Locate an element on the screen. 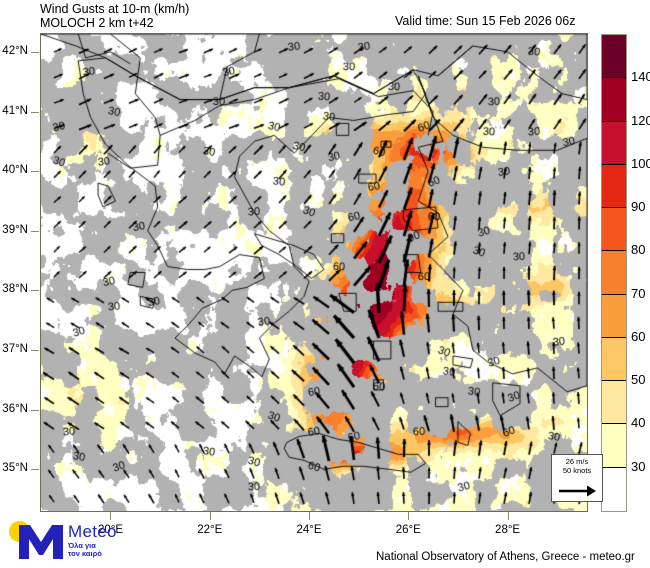 This screenshot has width=650, height=568. latitude-tick-label: 37°N is located at coordinates (15, 349).